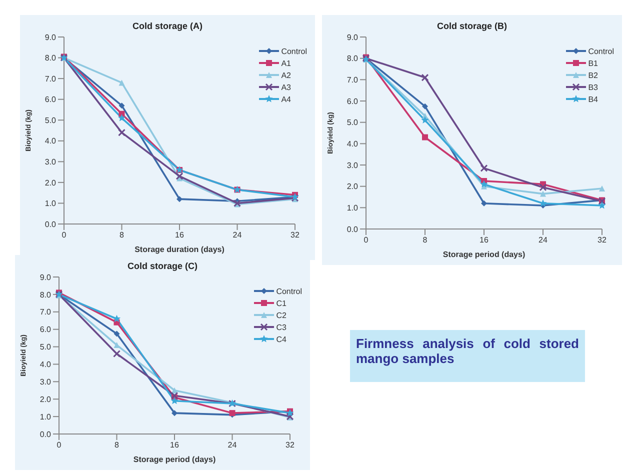 The width and height of the screenshot is (627, 474). What do you see at coordinates (286, 75) in the screenshot?
I see `legend-label: A2` at bounding box center [286, 75].